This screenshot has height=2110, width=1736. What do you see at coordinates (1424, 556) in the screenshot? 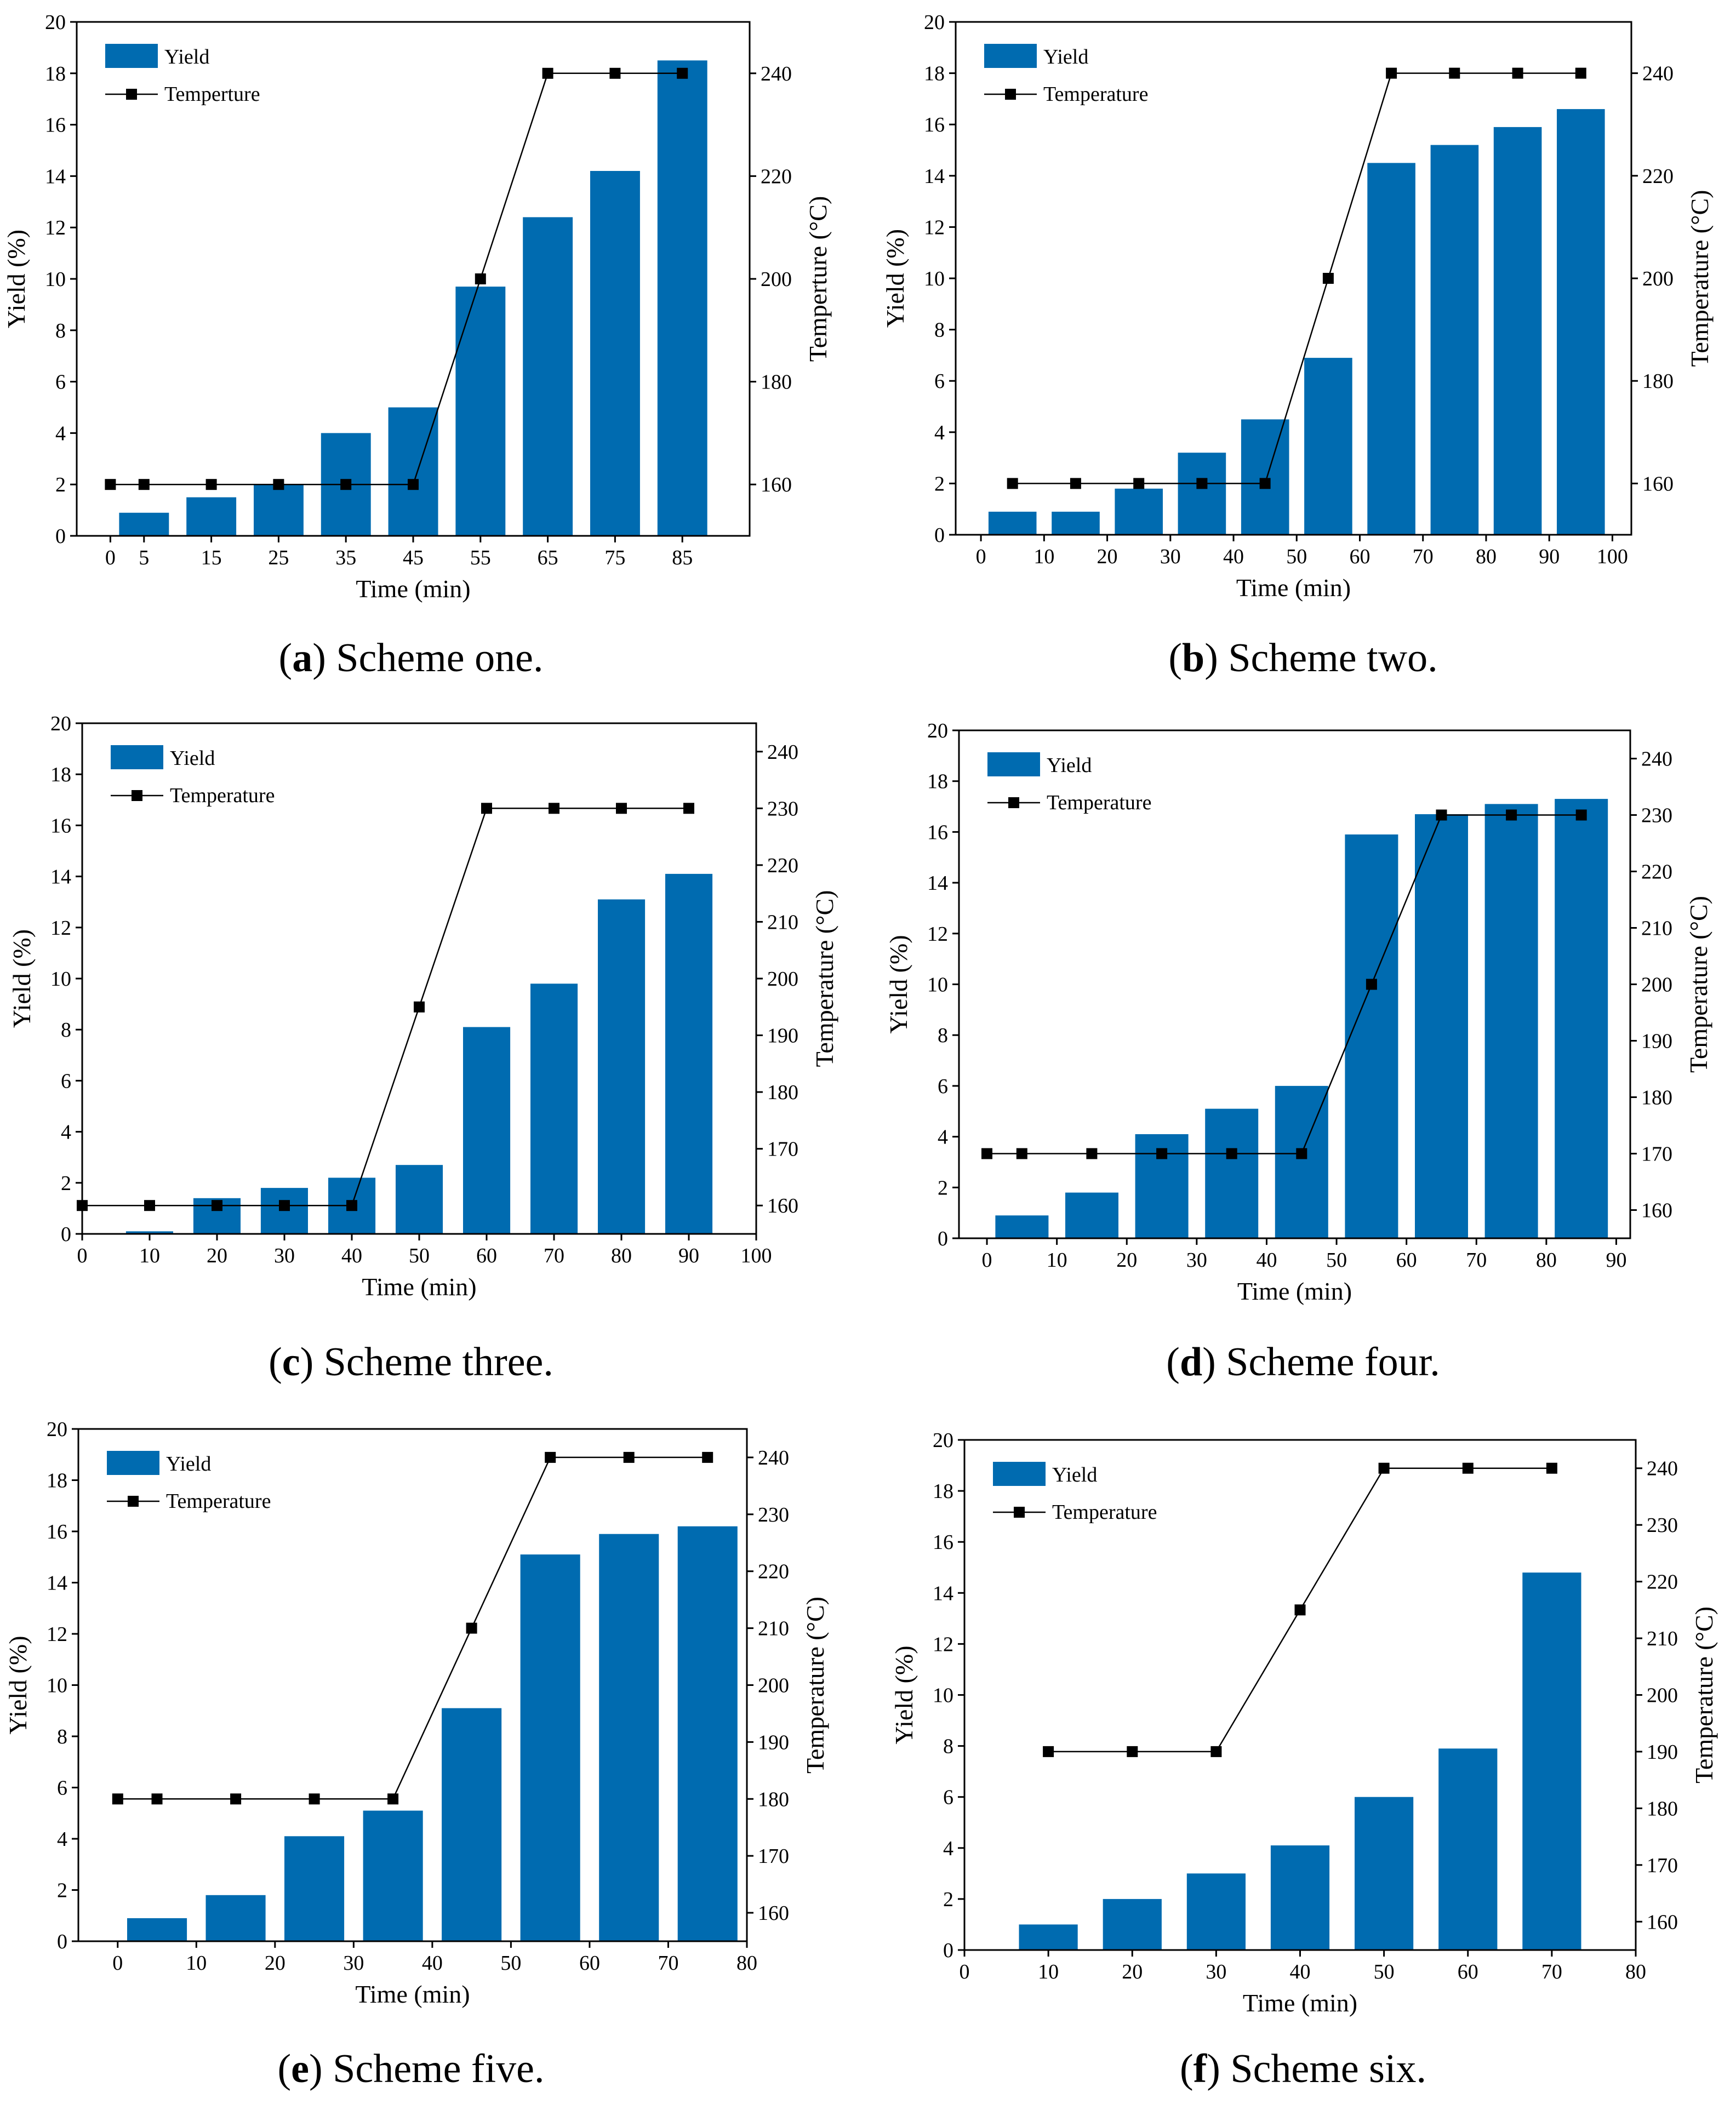
I see `x-tick-label: 70` at bounding box center [1424, 556].